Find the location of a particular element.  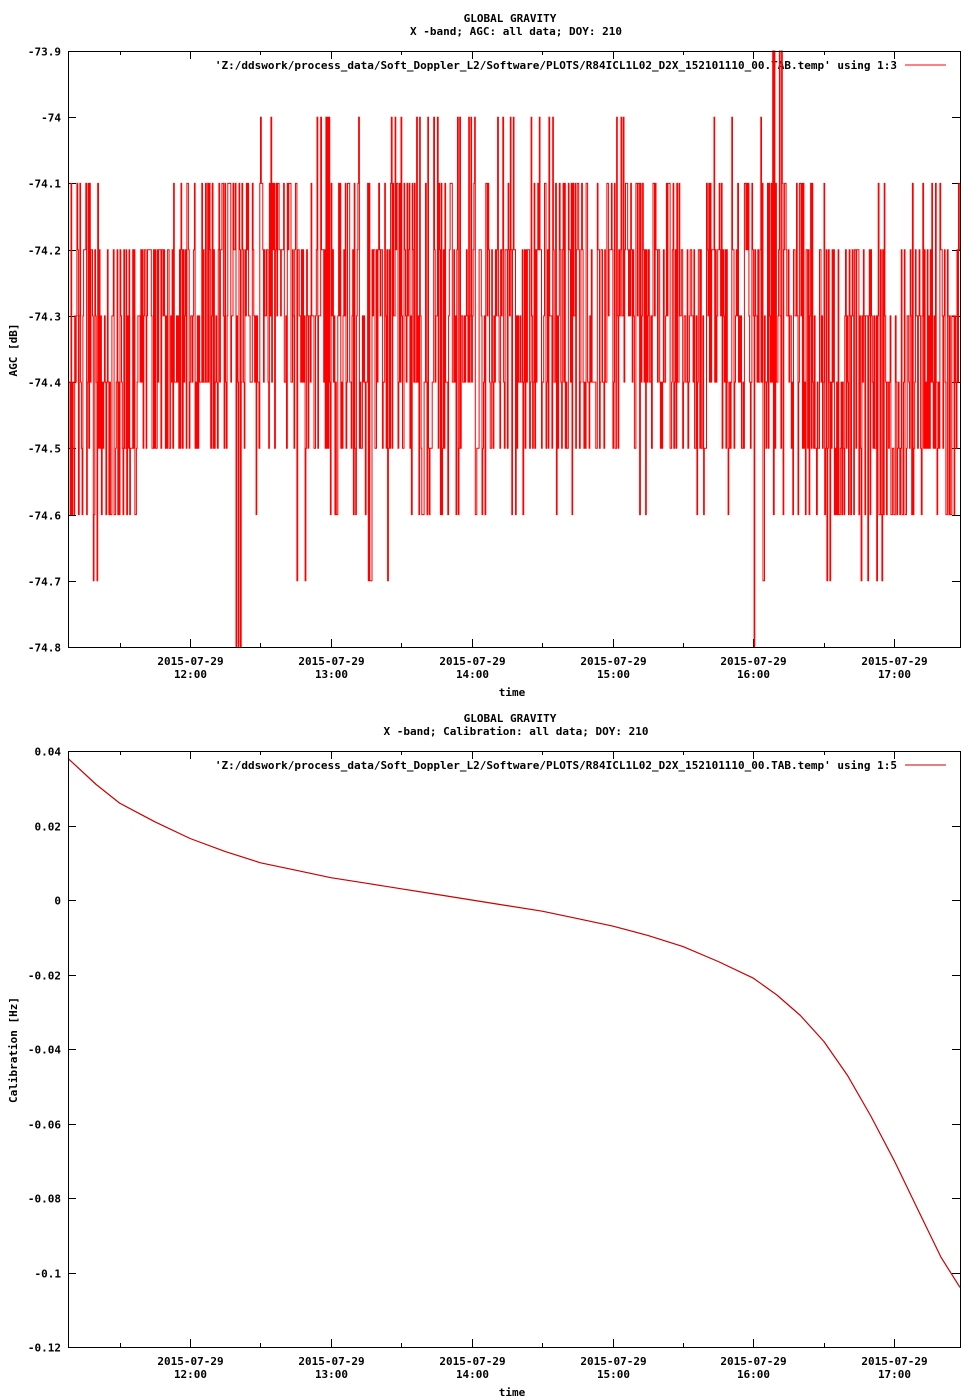

calibration-x-tick-time: 15:00 is located at coordinates (613, 1374).